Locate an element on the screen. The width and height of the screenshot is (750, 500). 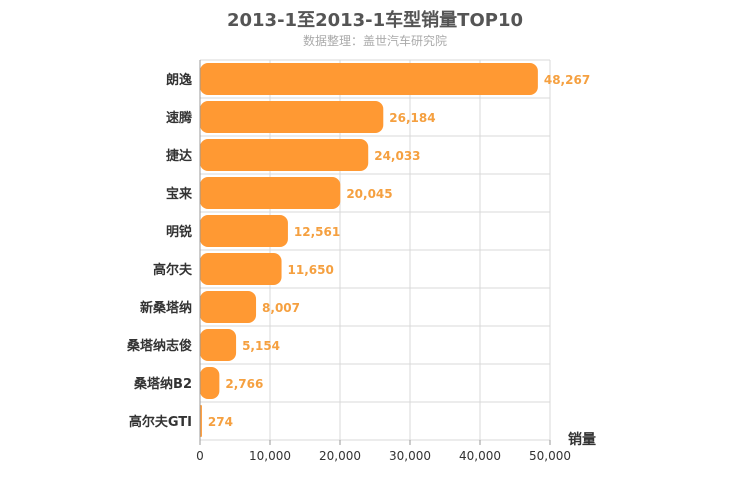
data-label: 26,184 is located at coordinates (412, 118).